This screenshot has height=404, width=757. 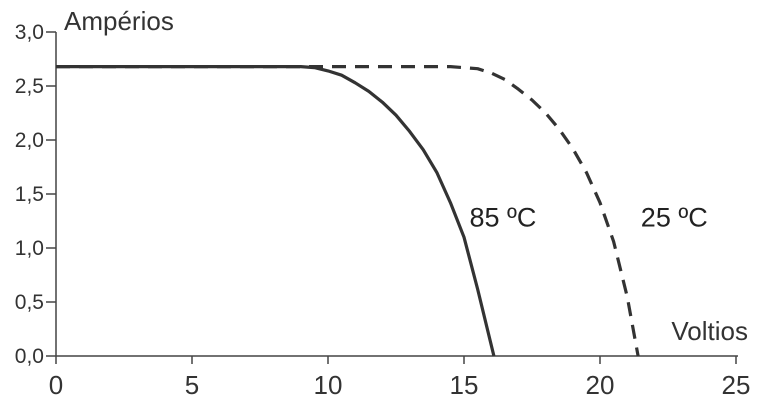 I want to click on x-axis-title: Voltios, so click(x=709, y=331).